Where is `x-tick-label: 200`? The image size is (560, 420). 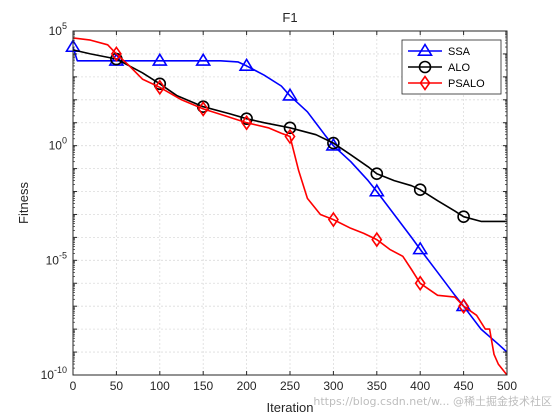 x-tick-label: 200 is located at coordinates (247, 386).